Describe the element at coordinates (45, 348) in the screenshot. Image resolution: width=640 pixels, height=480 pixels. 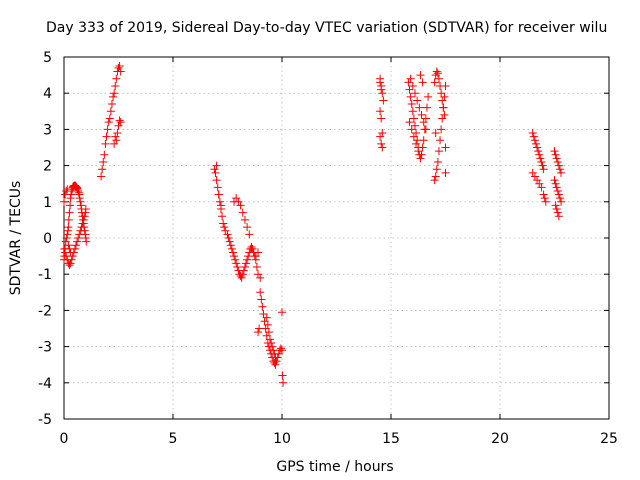
I see `y-tick-label: -3` at that location.